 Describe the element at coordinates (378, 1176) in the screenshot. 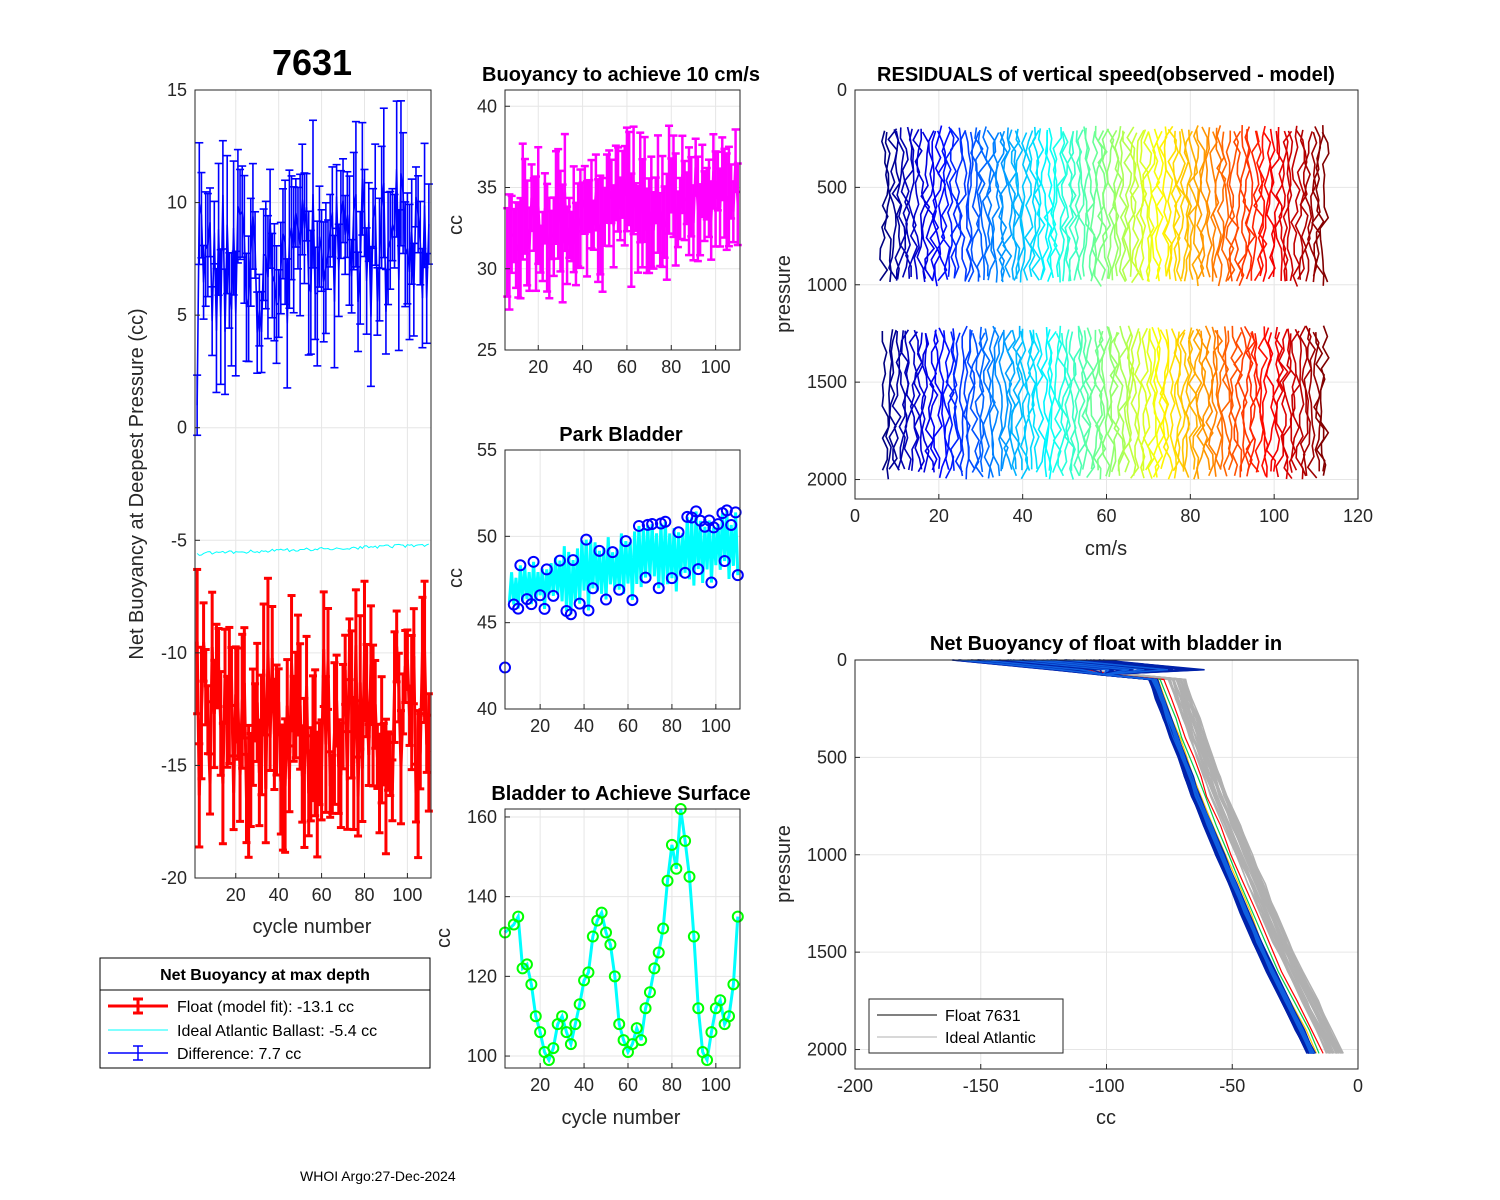

I see `footer-stamp: WHOI Argo:27-Dec-2024` at that location.